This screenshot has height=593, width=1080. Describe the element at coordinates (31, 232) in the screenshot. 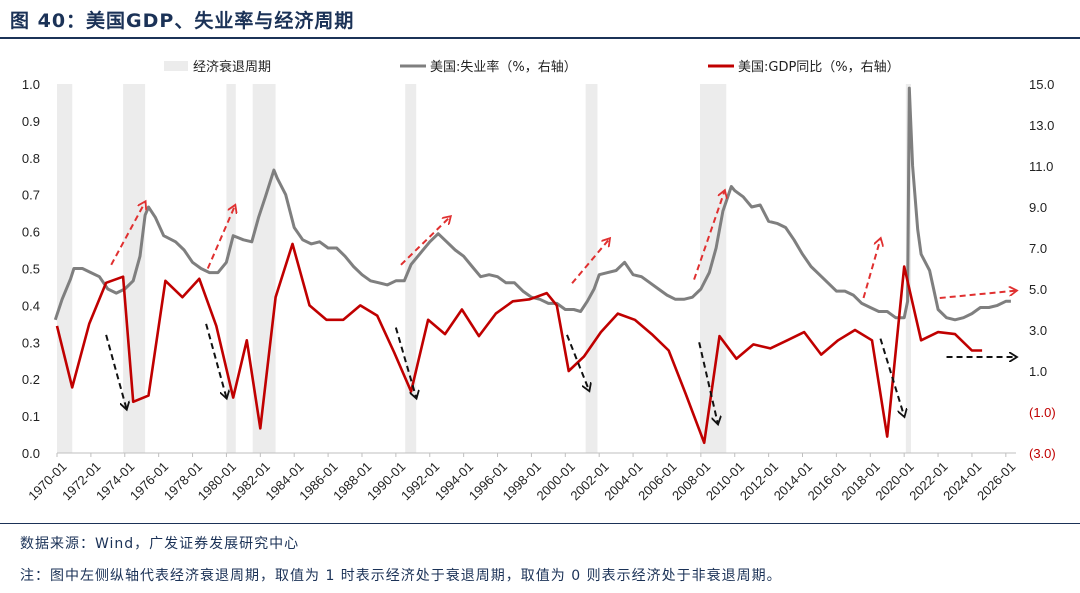

I see `left-tick-label: 0.6` at that location.